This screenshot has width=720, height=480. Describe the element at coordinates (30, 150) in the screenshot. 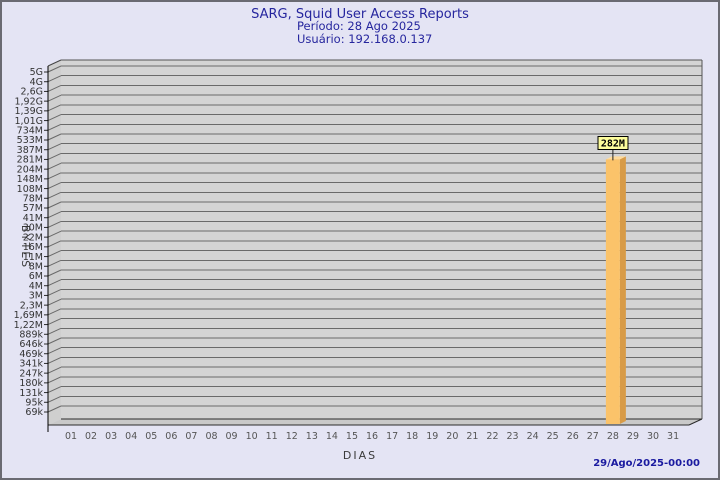

I see `y-tick-label: 387M` at that location.